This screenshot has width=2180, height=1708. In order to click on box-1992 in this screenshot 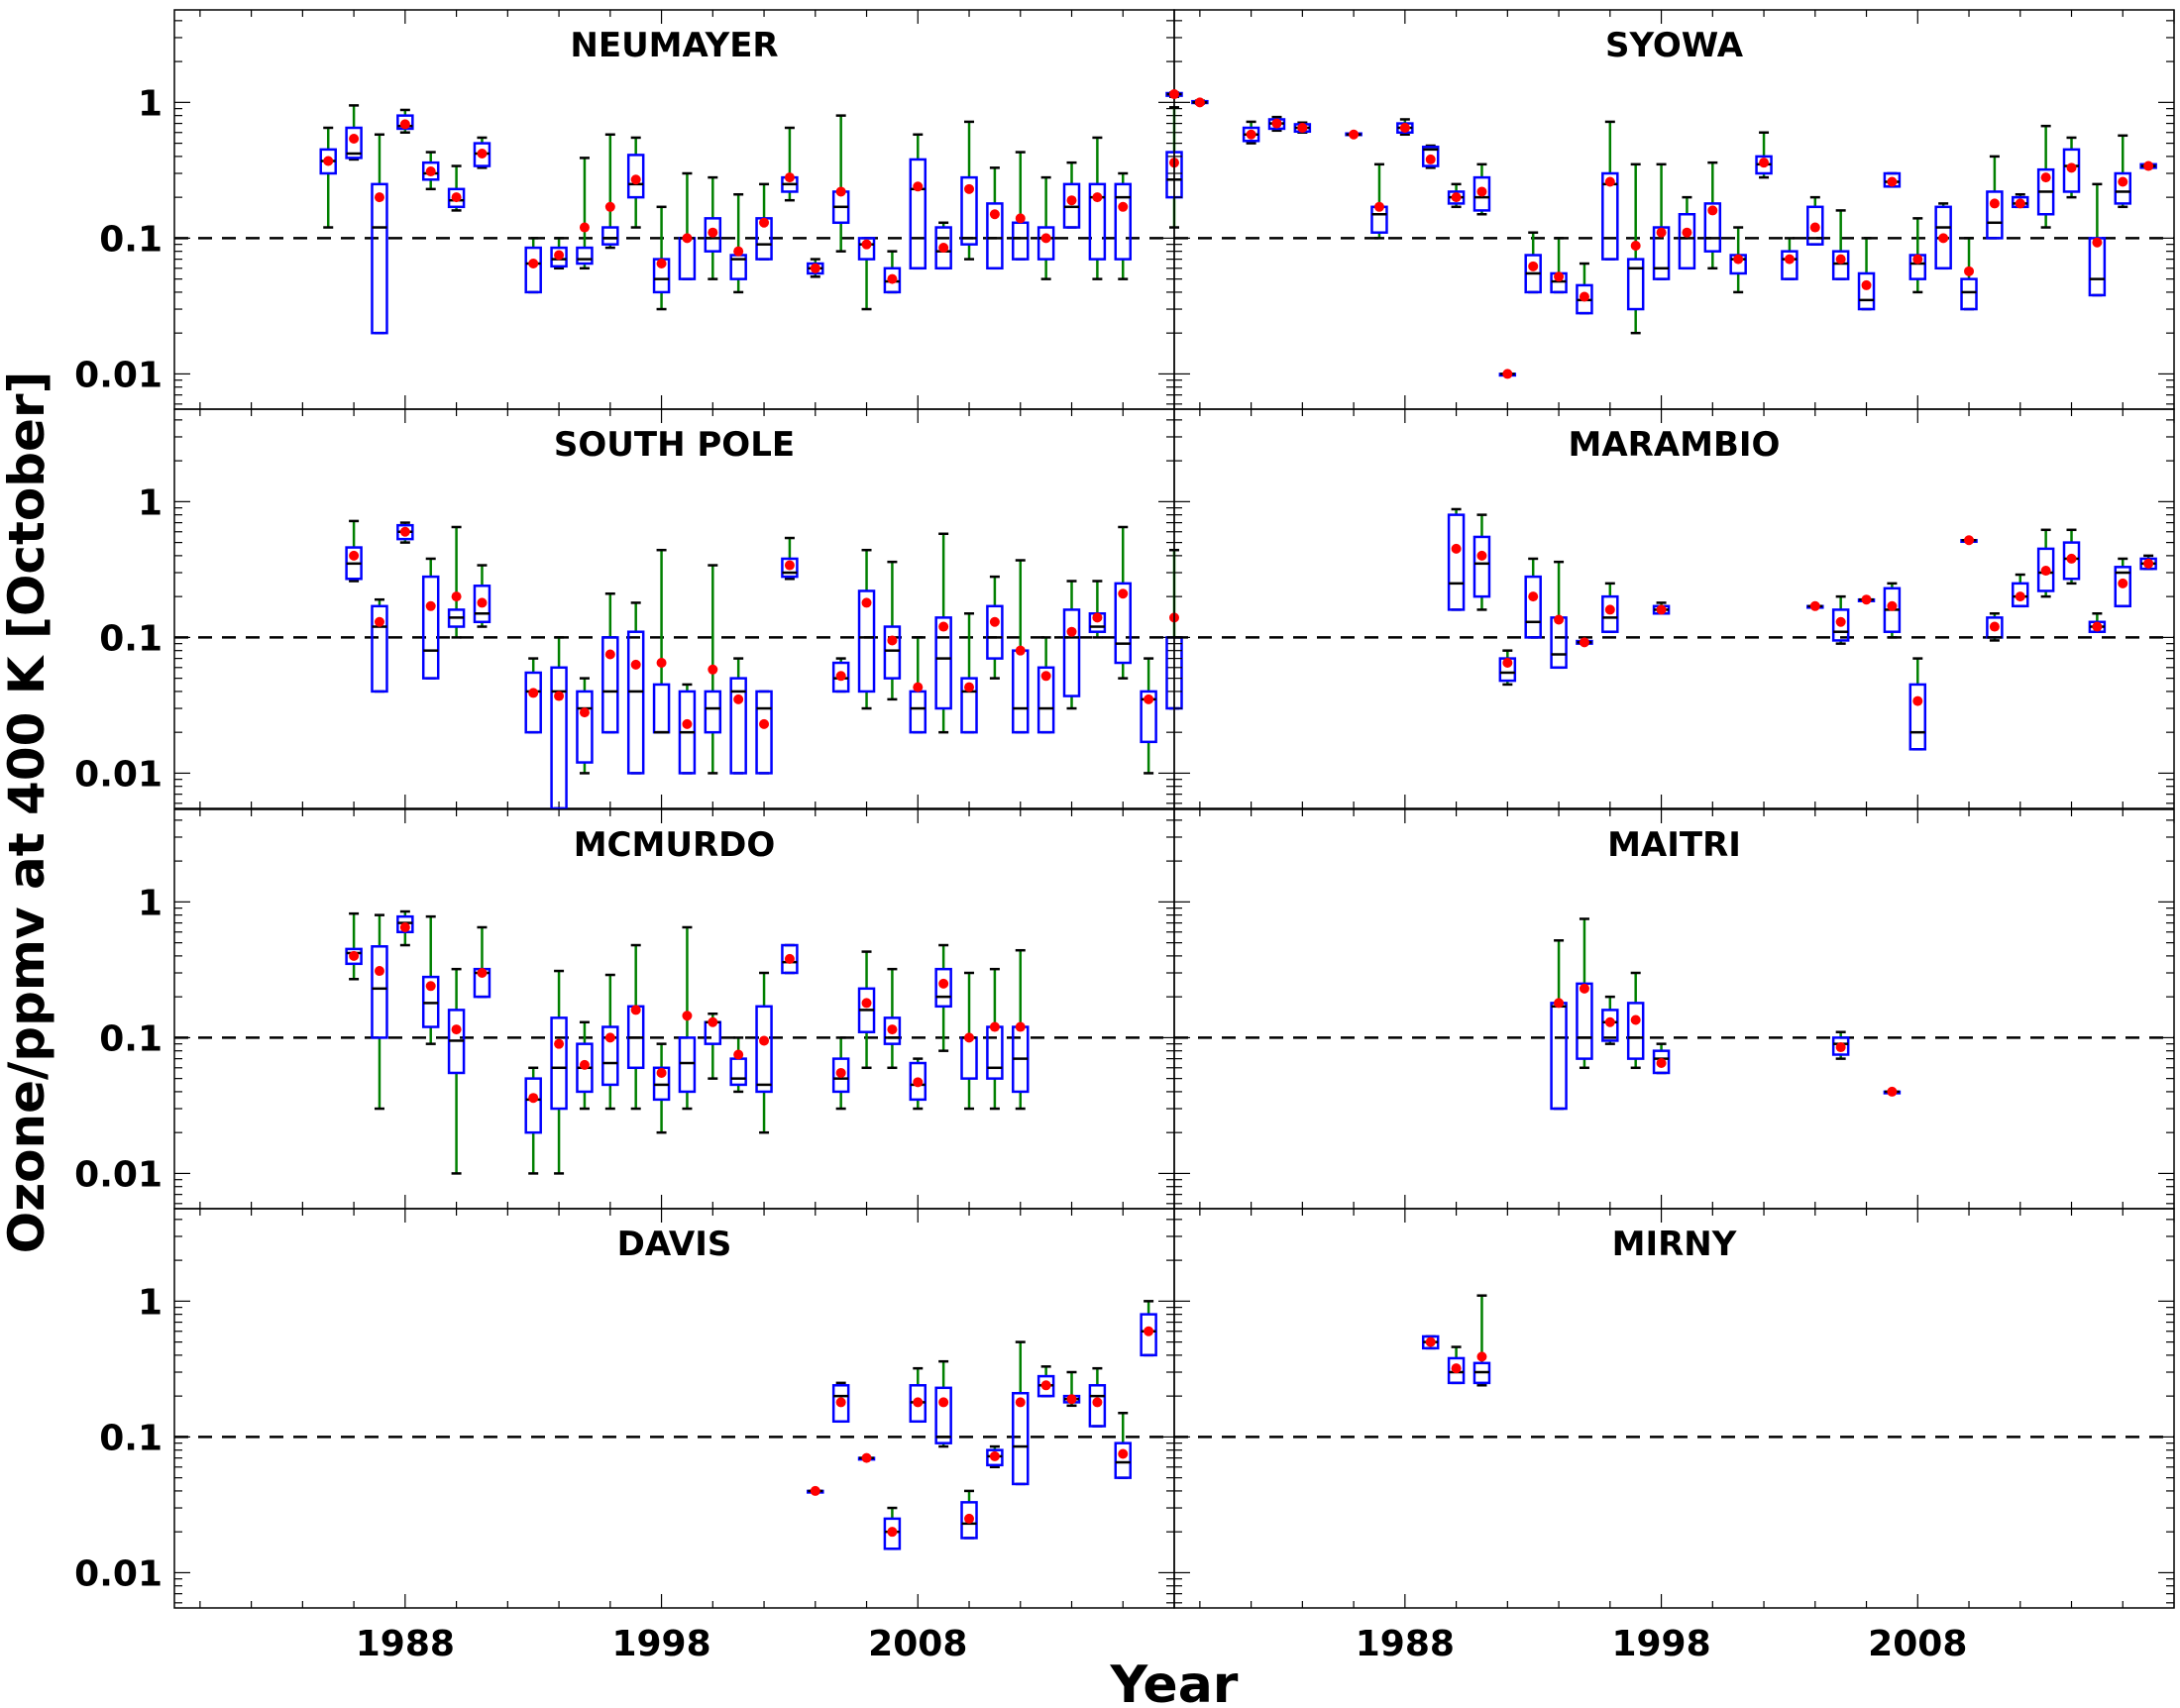, I will do `click(1507, 374)`.